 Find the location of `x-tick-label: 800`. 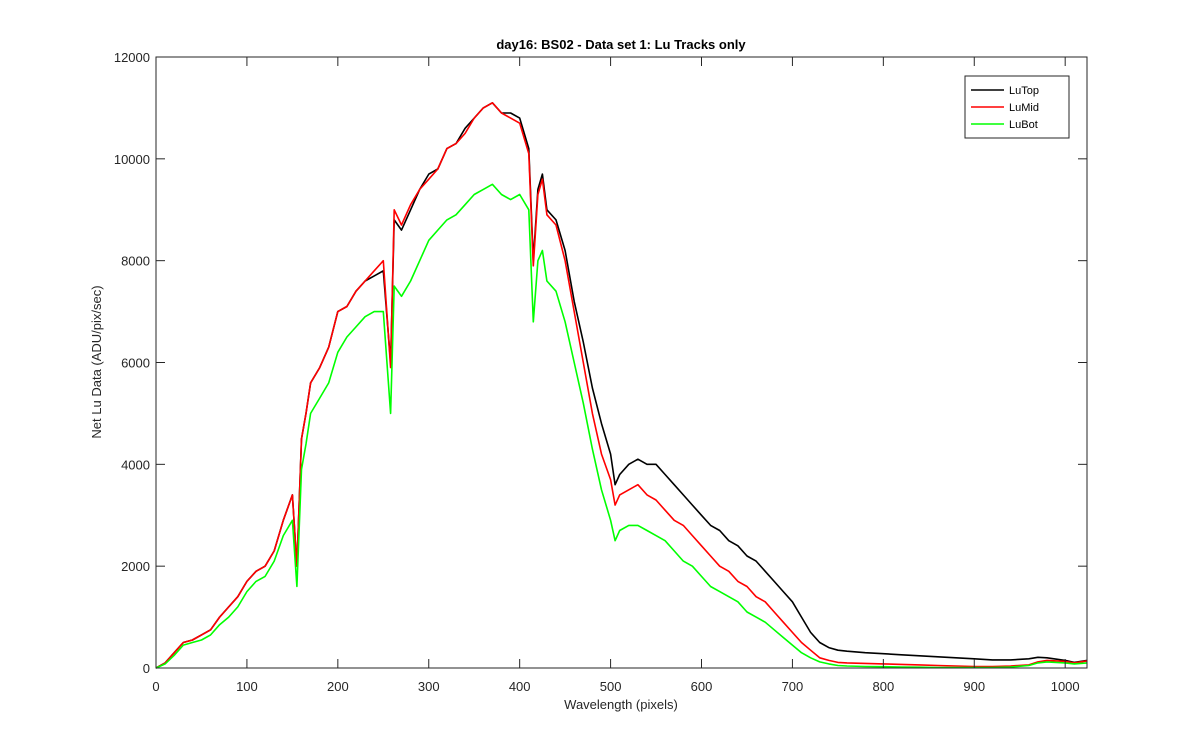

x-tick-label: 800 is located at coordinates (883, 686).